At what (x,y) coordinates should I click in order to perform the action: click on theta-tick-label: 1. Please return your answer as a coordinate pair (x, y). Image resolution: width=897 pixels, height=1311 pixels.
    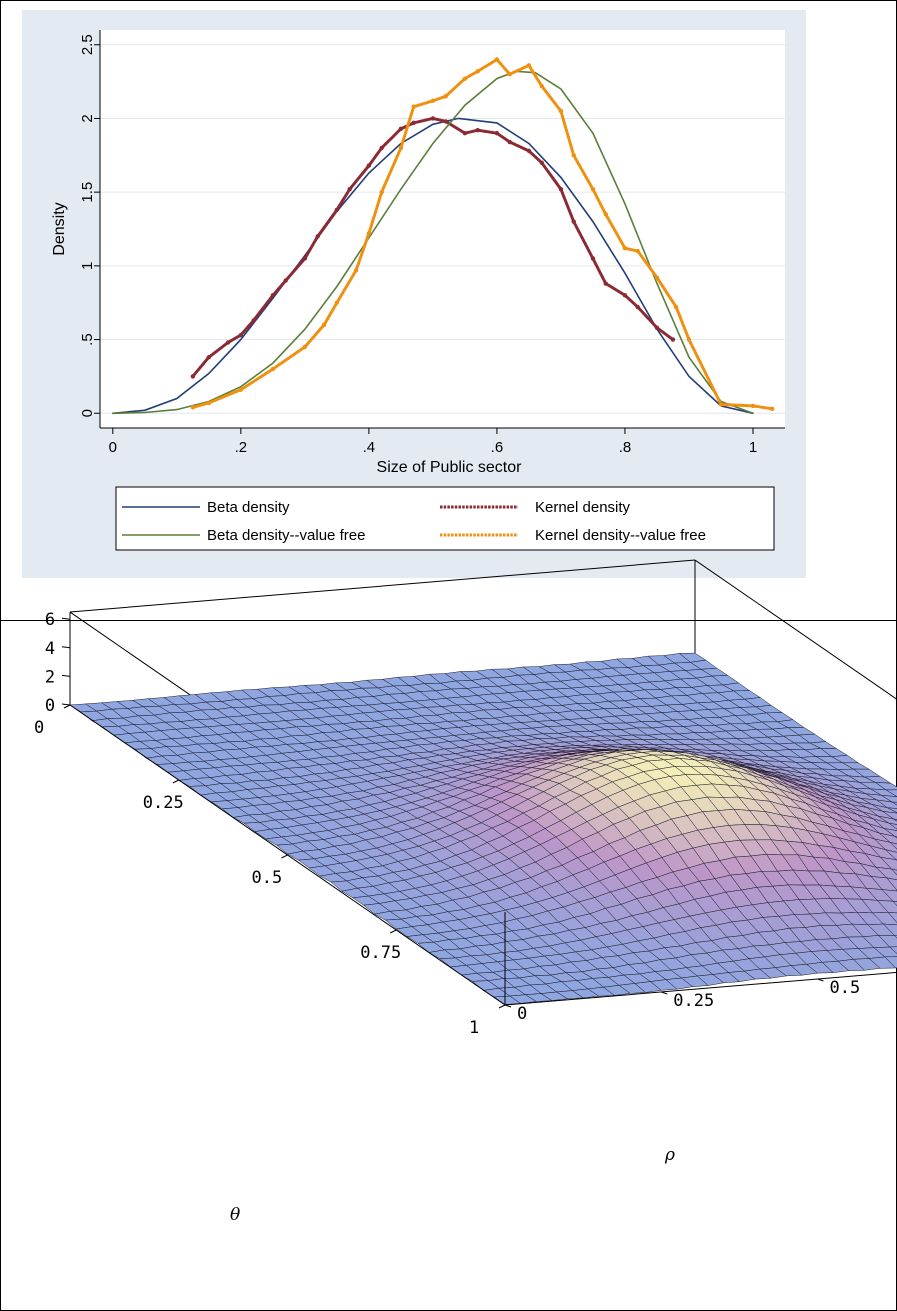
    Looking at the image, I should click on (474, 1028).